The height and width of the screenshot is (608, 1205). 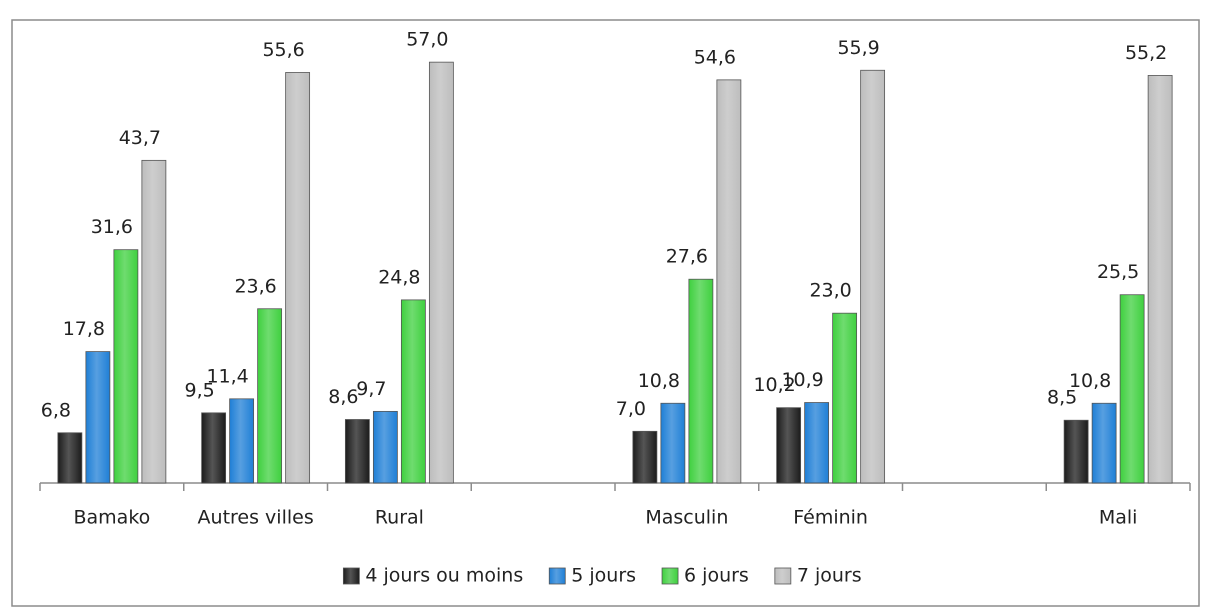 I want to click on legend-item: 7 jours, so click(x=818, y=576).